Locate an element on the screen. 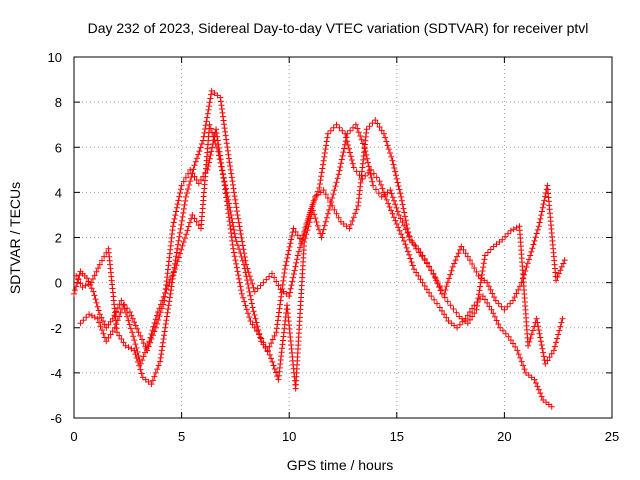 The height and width of the screenshot is (480, 640). y-tick-label: 4 is located at coordinates (58, 192).